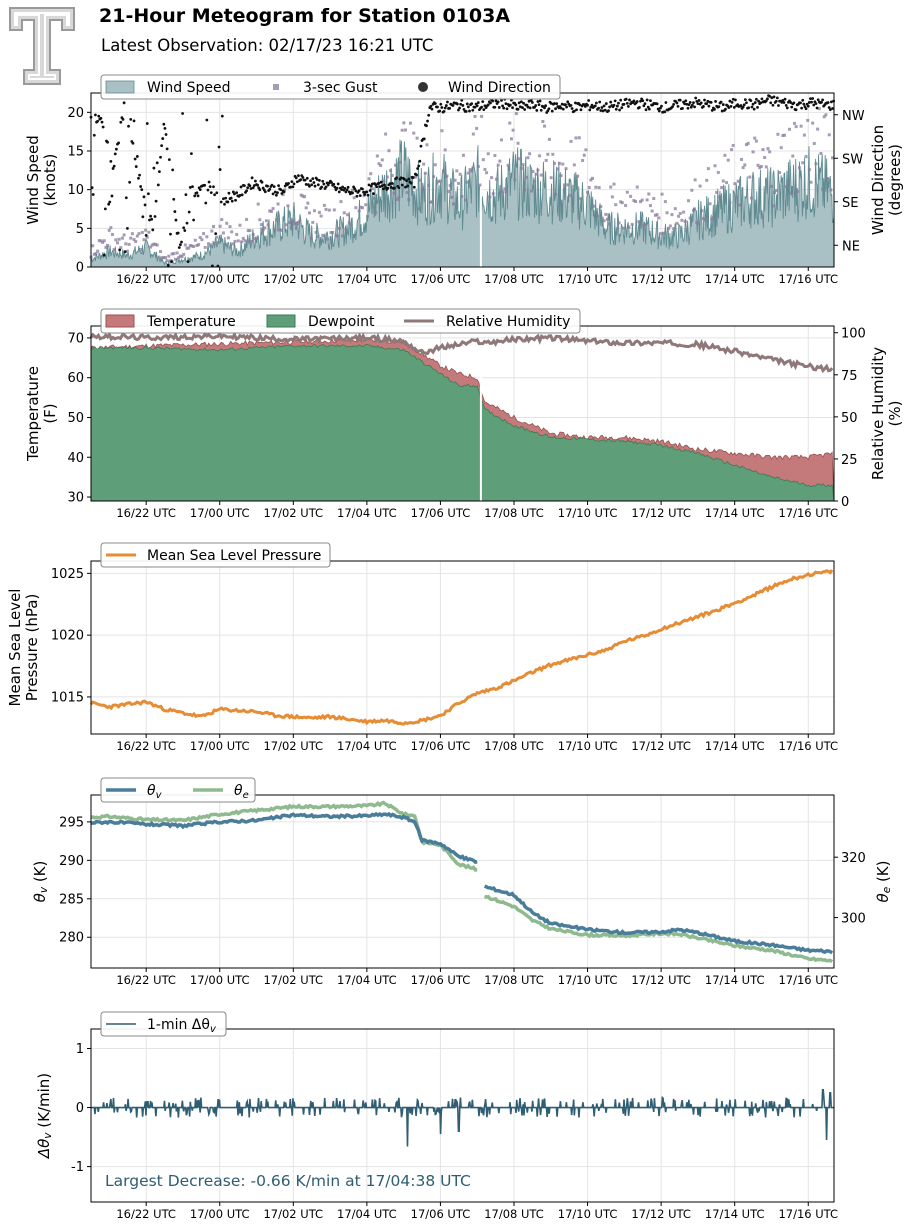 The image size is (913, 1231). Describe the element at coordinates (462, 881) in the screenshot. I see `theta-panel-frame` at that location.